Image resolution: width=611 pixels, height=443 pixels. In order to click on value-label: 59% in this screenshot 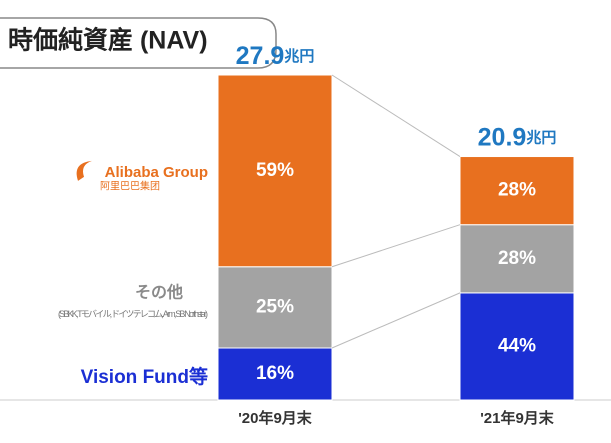, I will do `click(275, 170)`.